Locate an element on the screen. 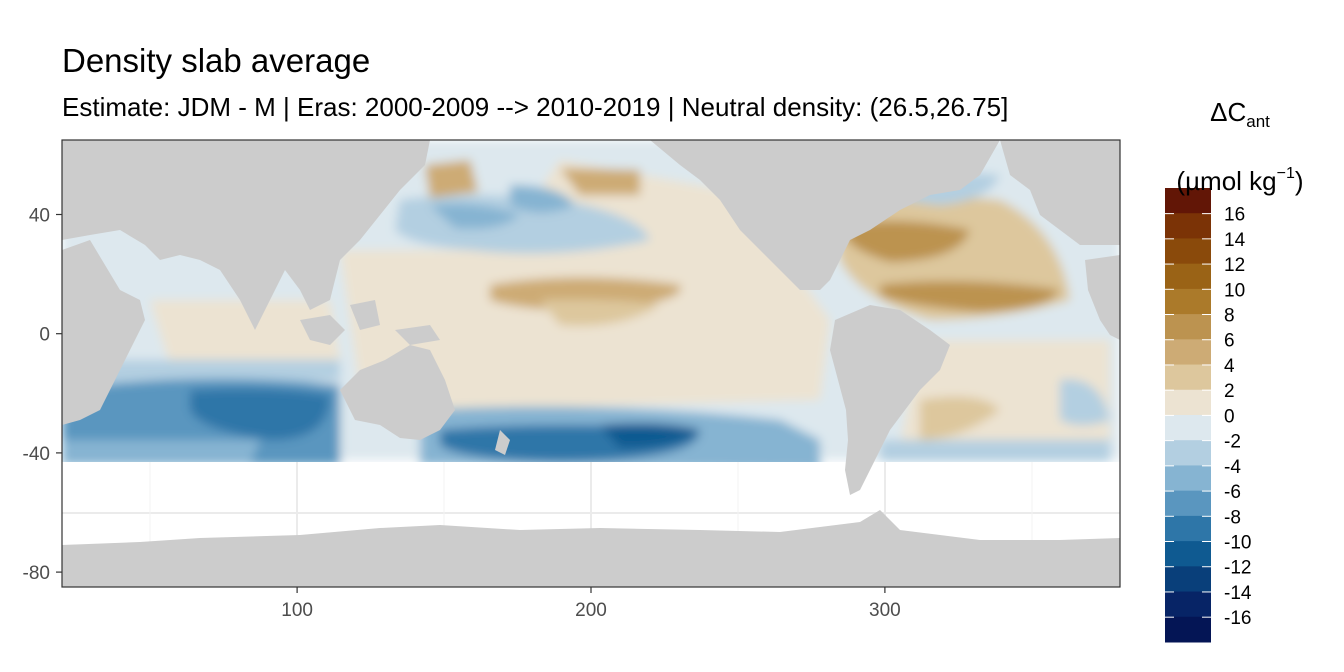 The width and height of the screenshot is (1344, 672). x-tick-label: 300 is located at coordinates (885, 610).